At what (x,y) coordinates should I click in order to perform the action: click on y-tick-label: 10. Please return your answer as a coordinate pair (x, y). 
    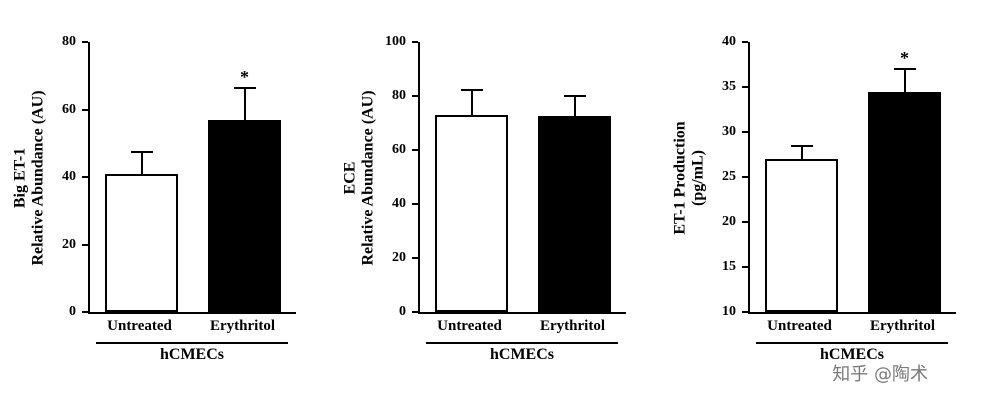
    Looking at the image, I should click on (729, 311).